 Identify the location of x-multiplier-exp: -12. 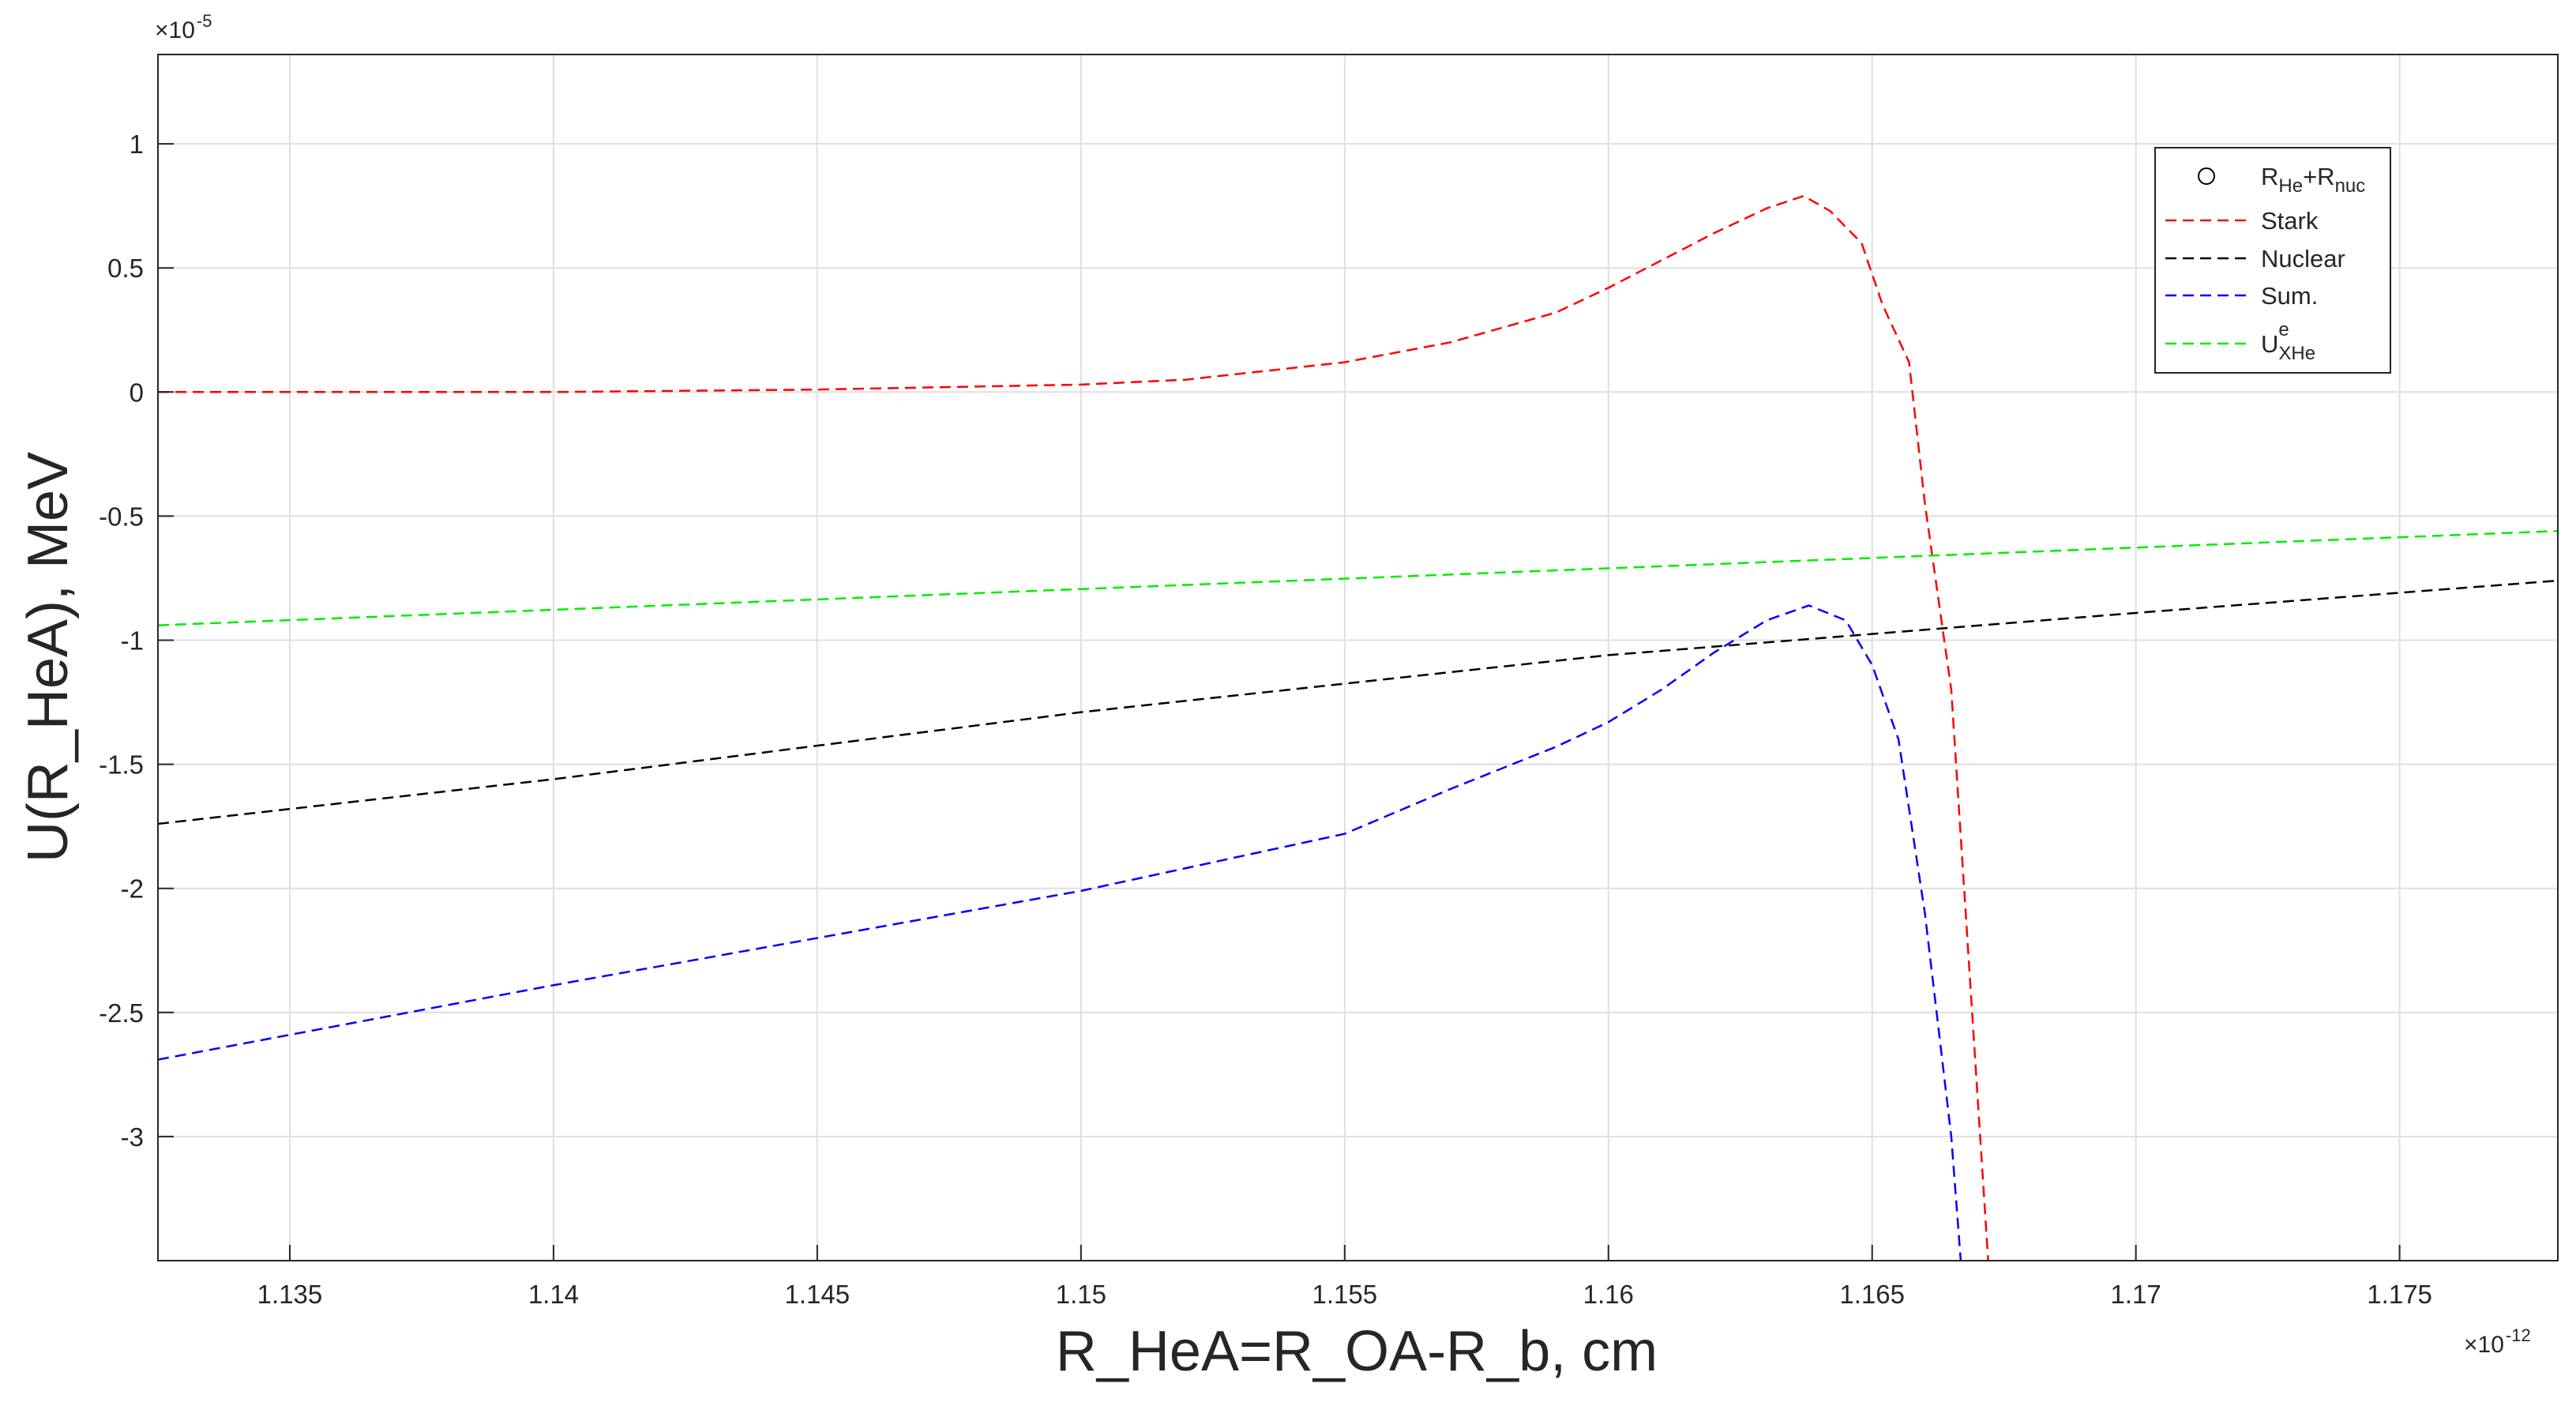
(2518, 1335).